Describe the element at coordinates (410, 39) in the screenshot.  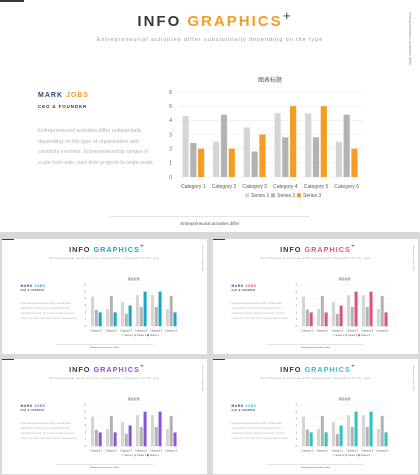
I see `side-caption: Entrepreneurial activities differ` at that location.